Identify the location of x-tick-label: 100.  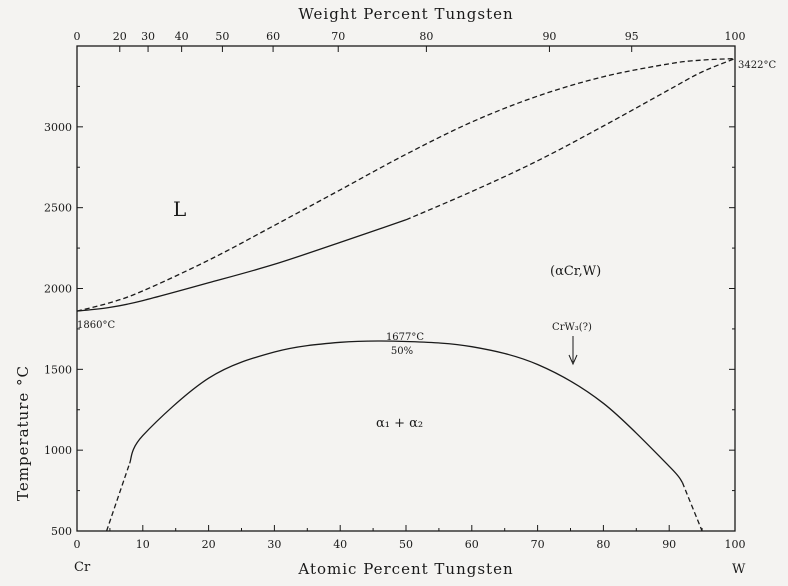
(735, 544).